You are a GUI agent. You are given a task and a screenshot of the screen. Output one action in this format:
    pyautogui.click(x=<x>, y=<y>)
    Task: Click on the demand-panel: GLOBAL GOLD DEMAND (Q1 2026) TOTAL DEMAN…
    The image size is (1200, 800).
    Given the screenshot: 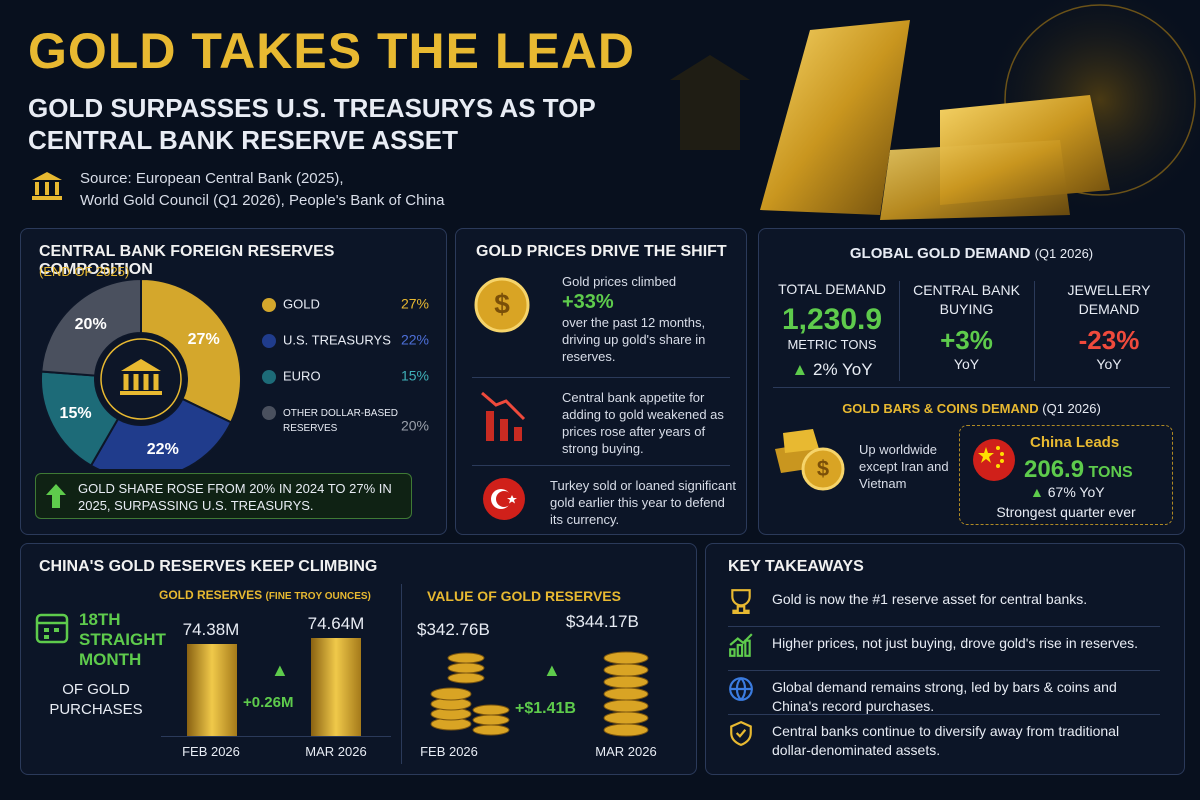 What is the action you would take?
    pyautogui.click(x=971, y=381)
    